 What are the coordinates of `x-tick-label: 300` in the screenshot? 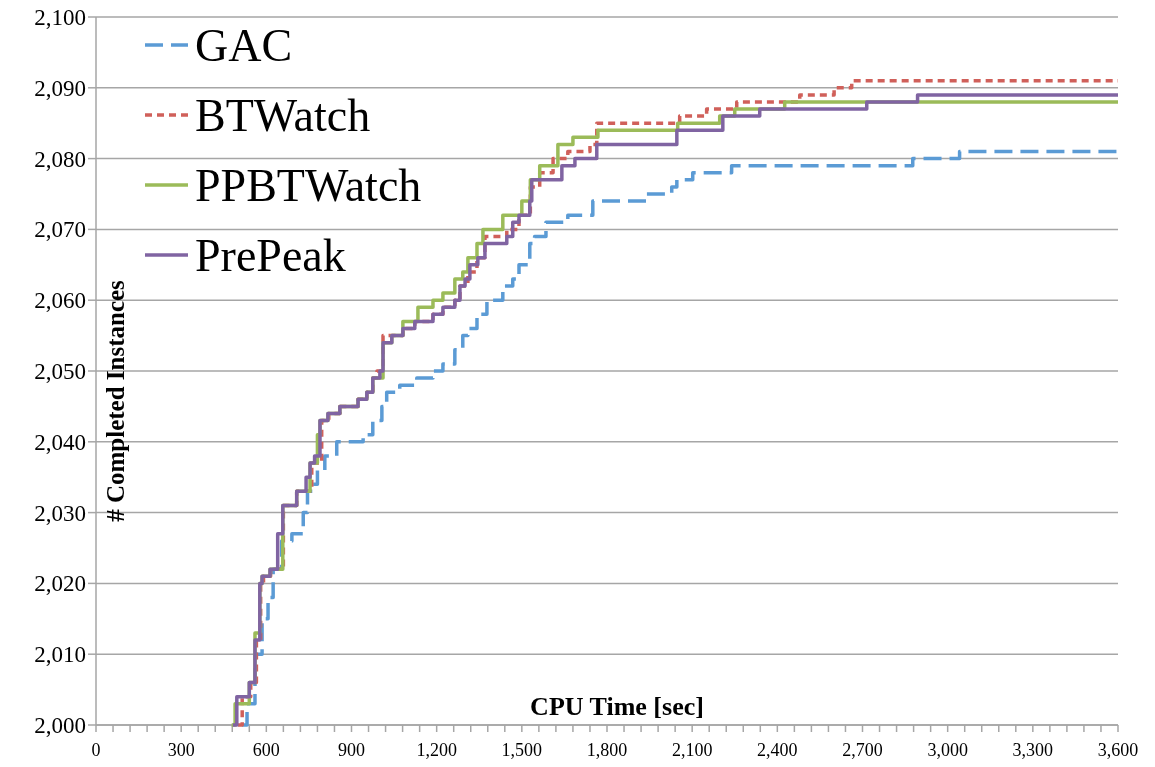 It's located at (181, 750).